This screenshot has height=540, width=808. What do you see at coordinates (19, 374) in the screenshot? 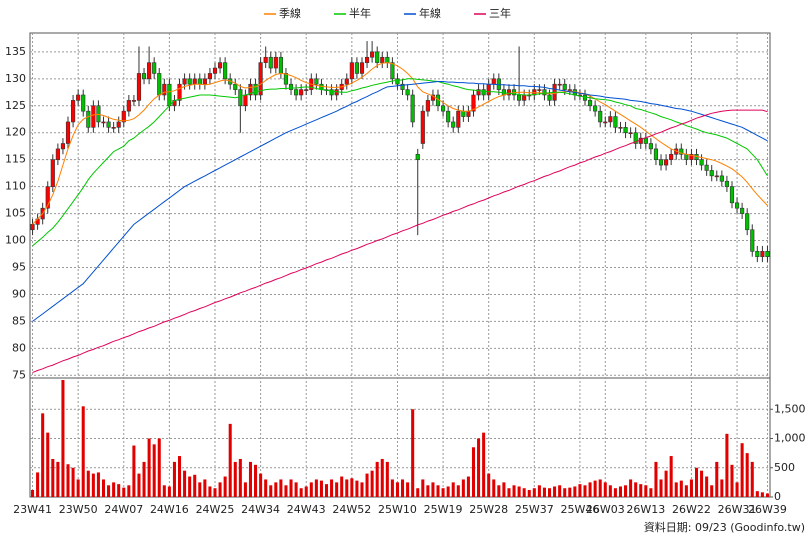
I see `y-tick-label: 75` at bounding box center [19, 374].